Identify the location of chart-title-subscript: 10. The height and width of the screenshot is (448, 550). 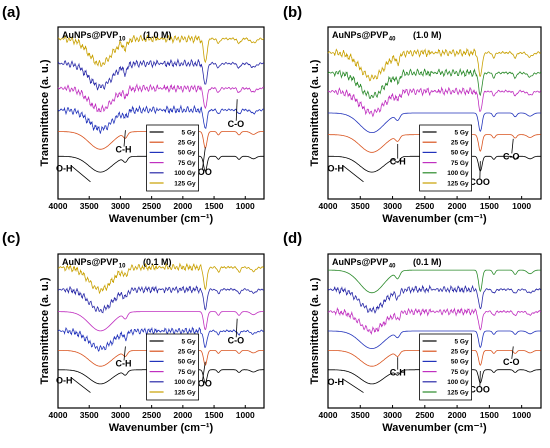
(122, 267).